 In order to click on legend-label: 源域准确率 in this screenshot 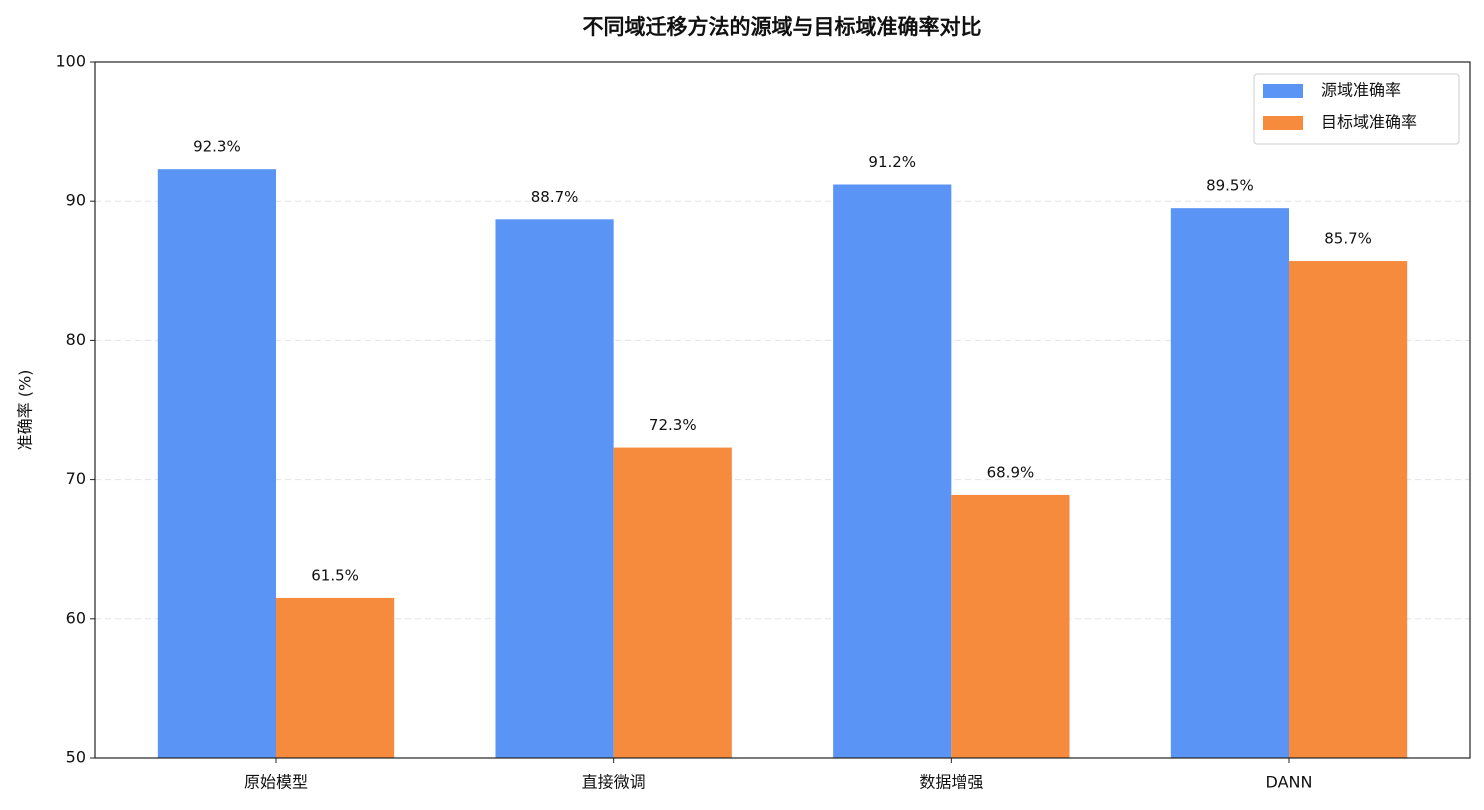, I will do `click(1361, 90)`.